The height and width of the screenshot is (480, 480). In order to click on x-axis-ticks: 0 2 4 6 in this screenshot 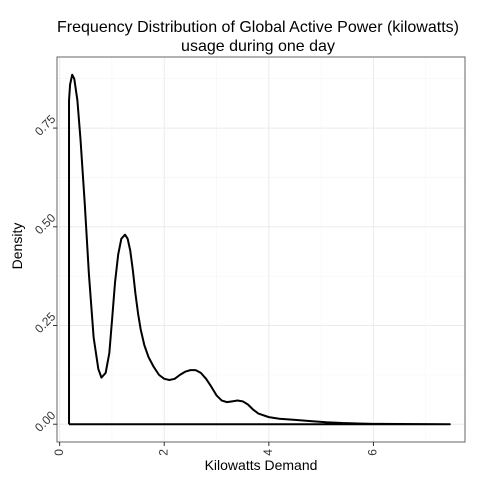, I will do `click(216, 449)`.